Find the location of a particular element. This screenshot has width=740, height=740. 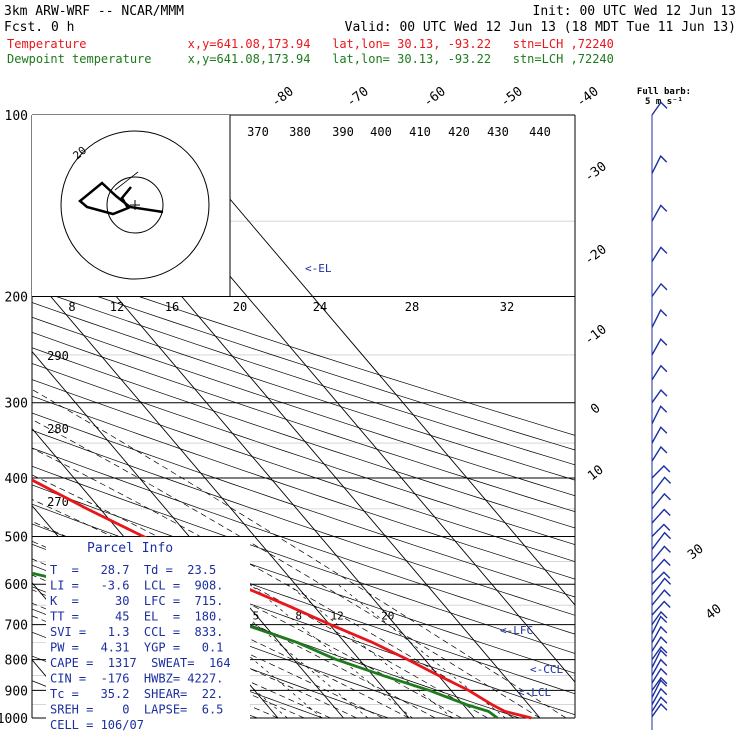

pressure-label: 500 is located at coordinates (16, 537).